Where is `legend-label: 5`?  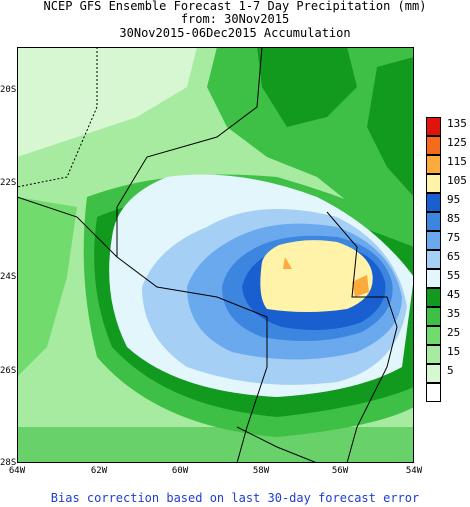
legend-label: 5 is located at coordinates (450, 370).